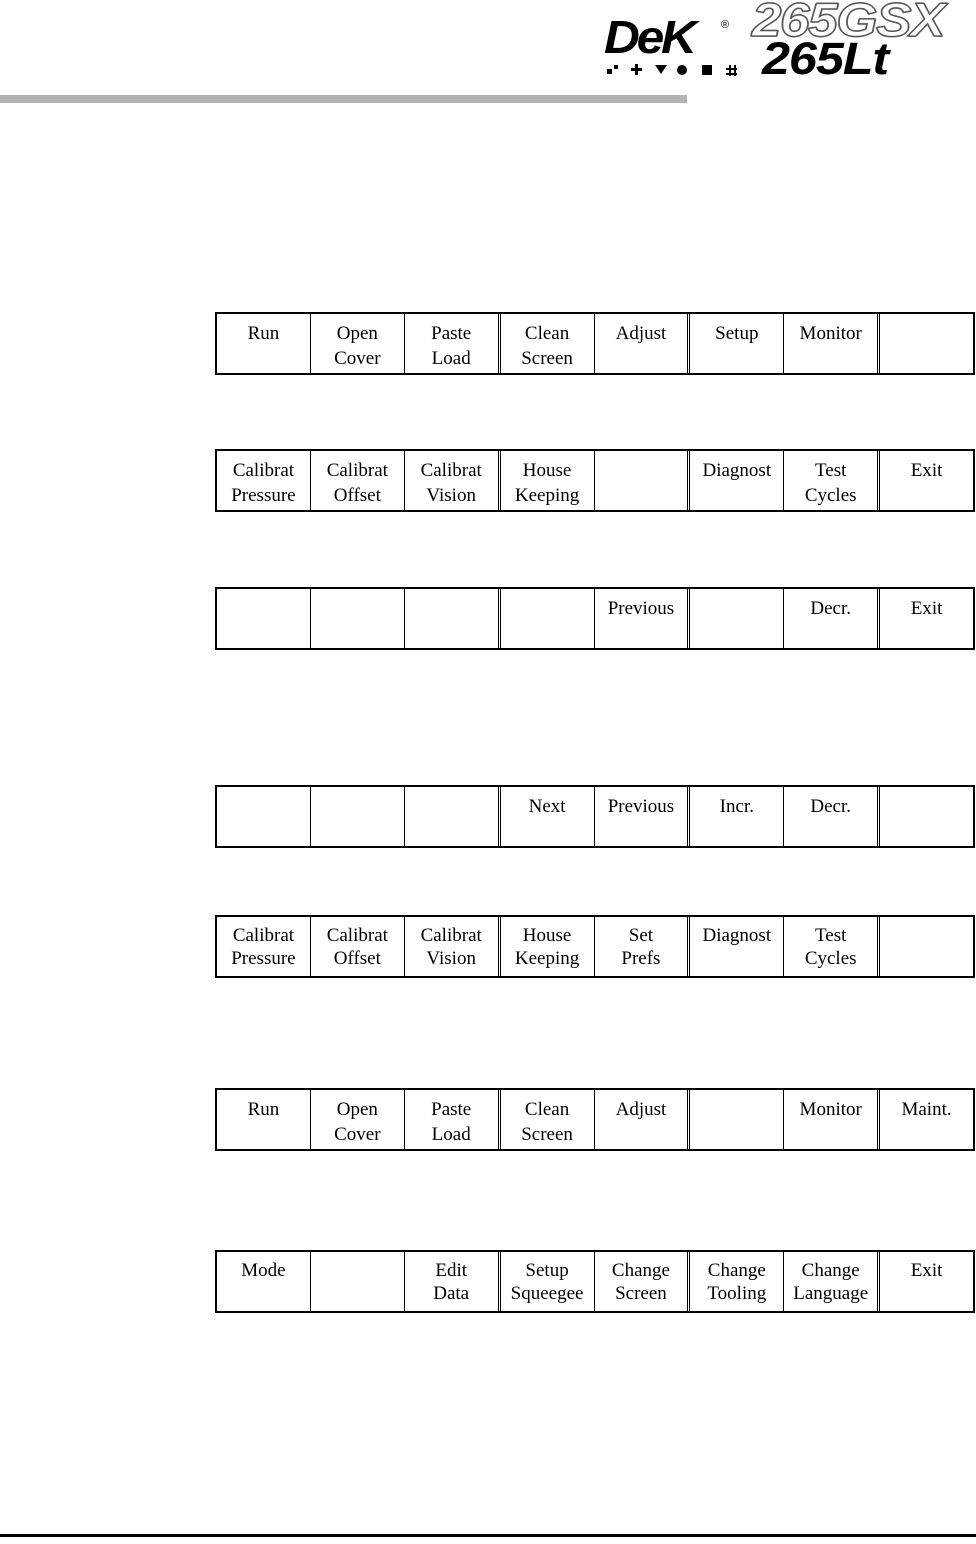  I want to click on key-label-line2: Tooling, so click(737, 1293).